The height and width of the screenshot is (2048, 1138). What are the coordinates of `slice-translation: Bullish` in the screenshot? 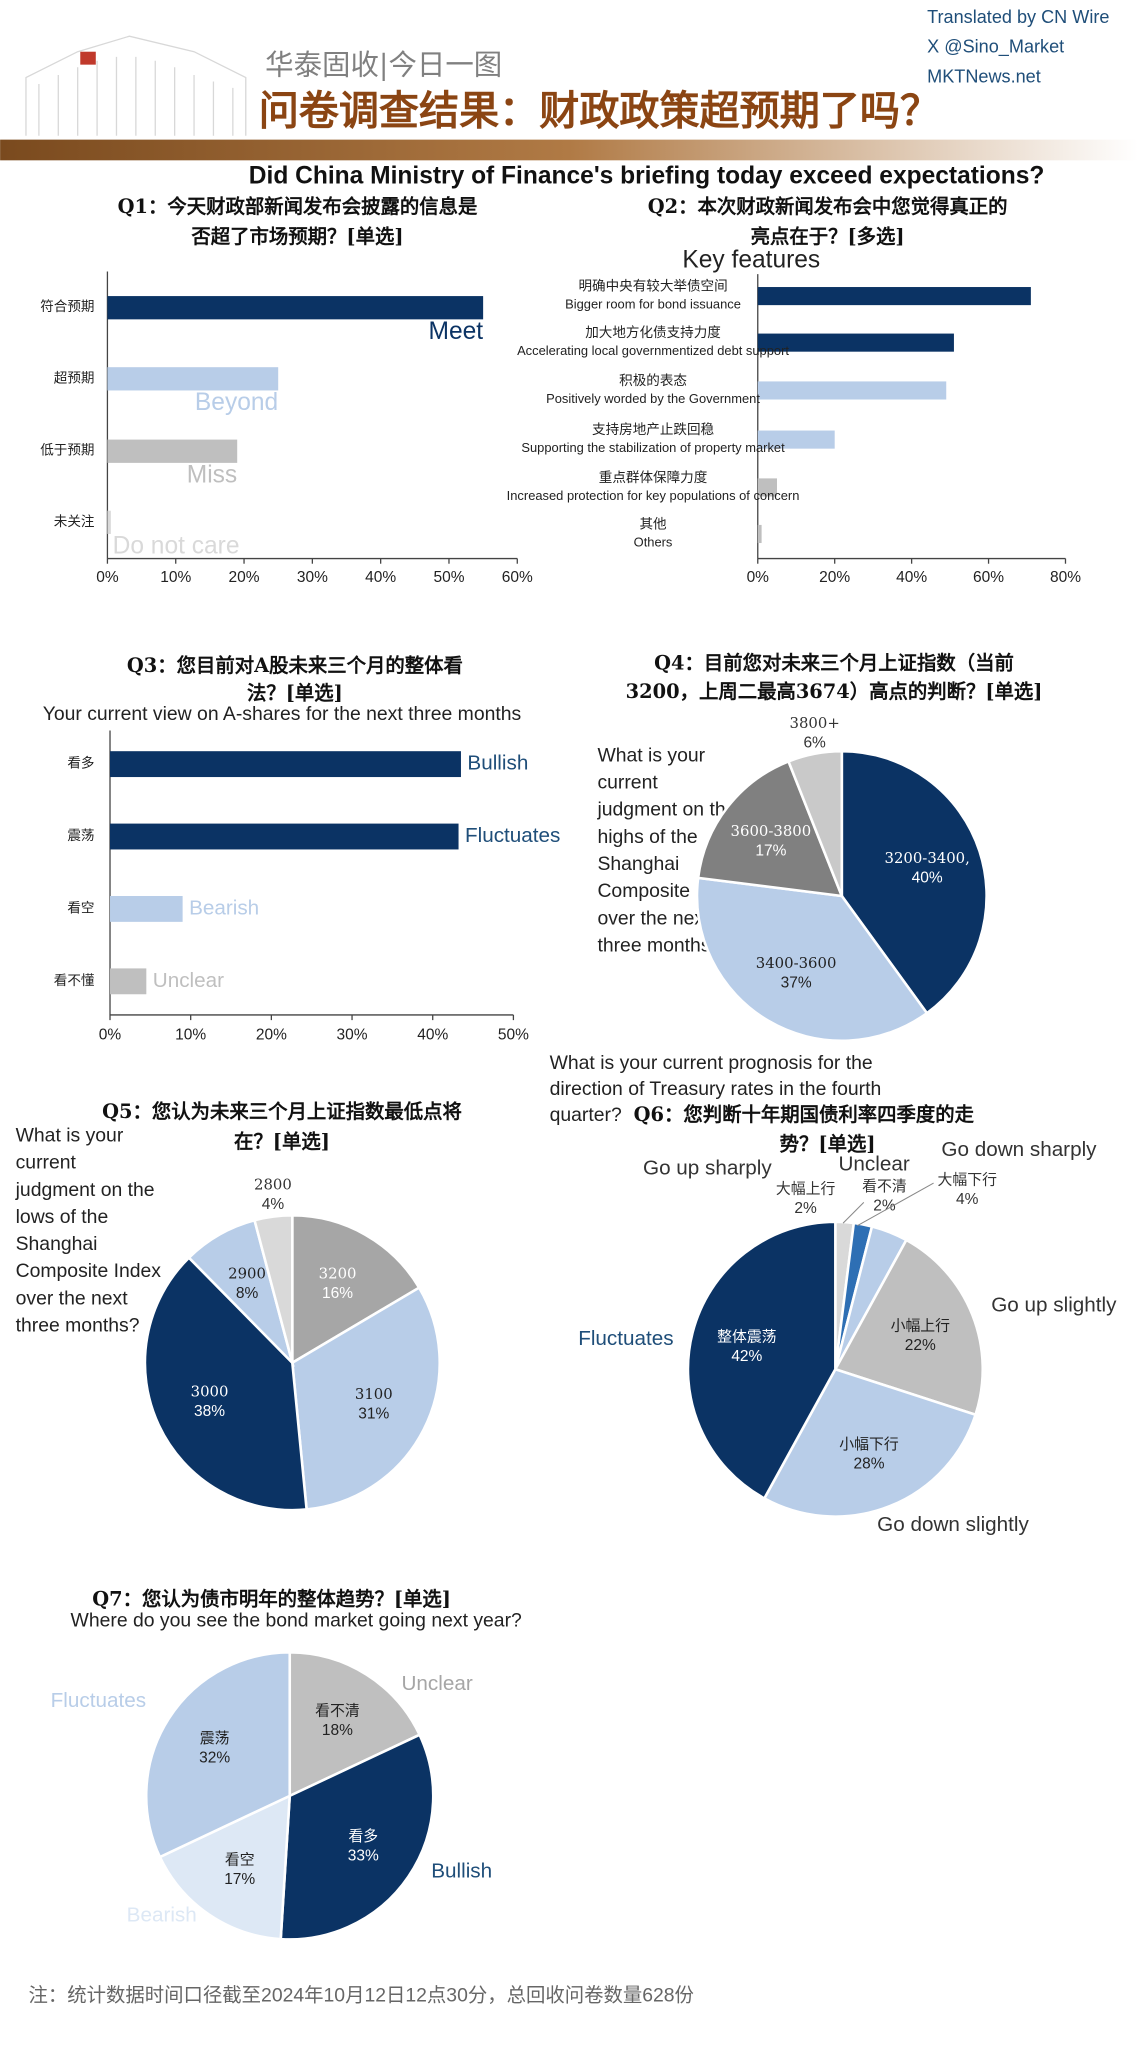 It's located at (461, 1871).